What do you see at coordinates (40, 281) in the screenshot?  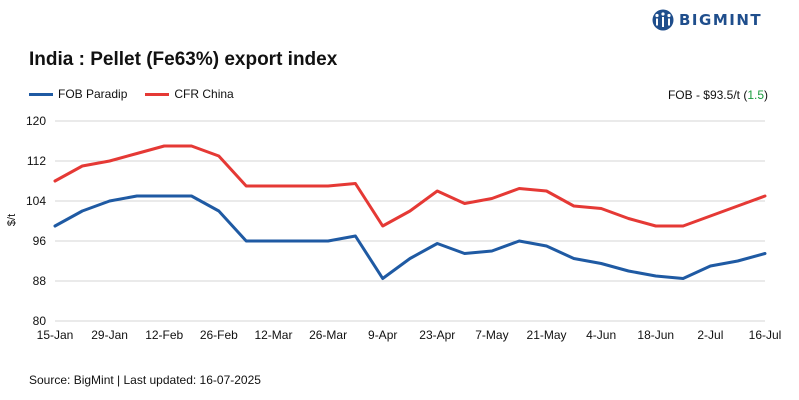 I see `y-tick-label: 88` at bounding box center [40, 281].